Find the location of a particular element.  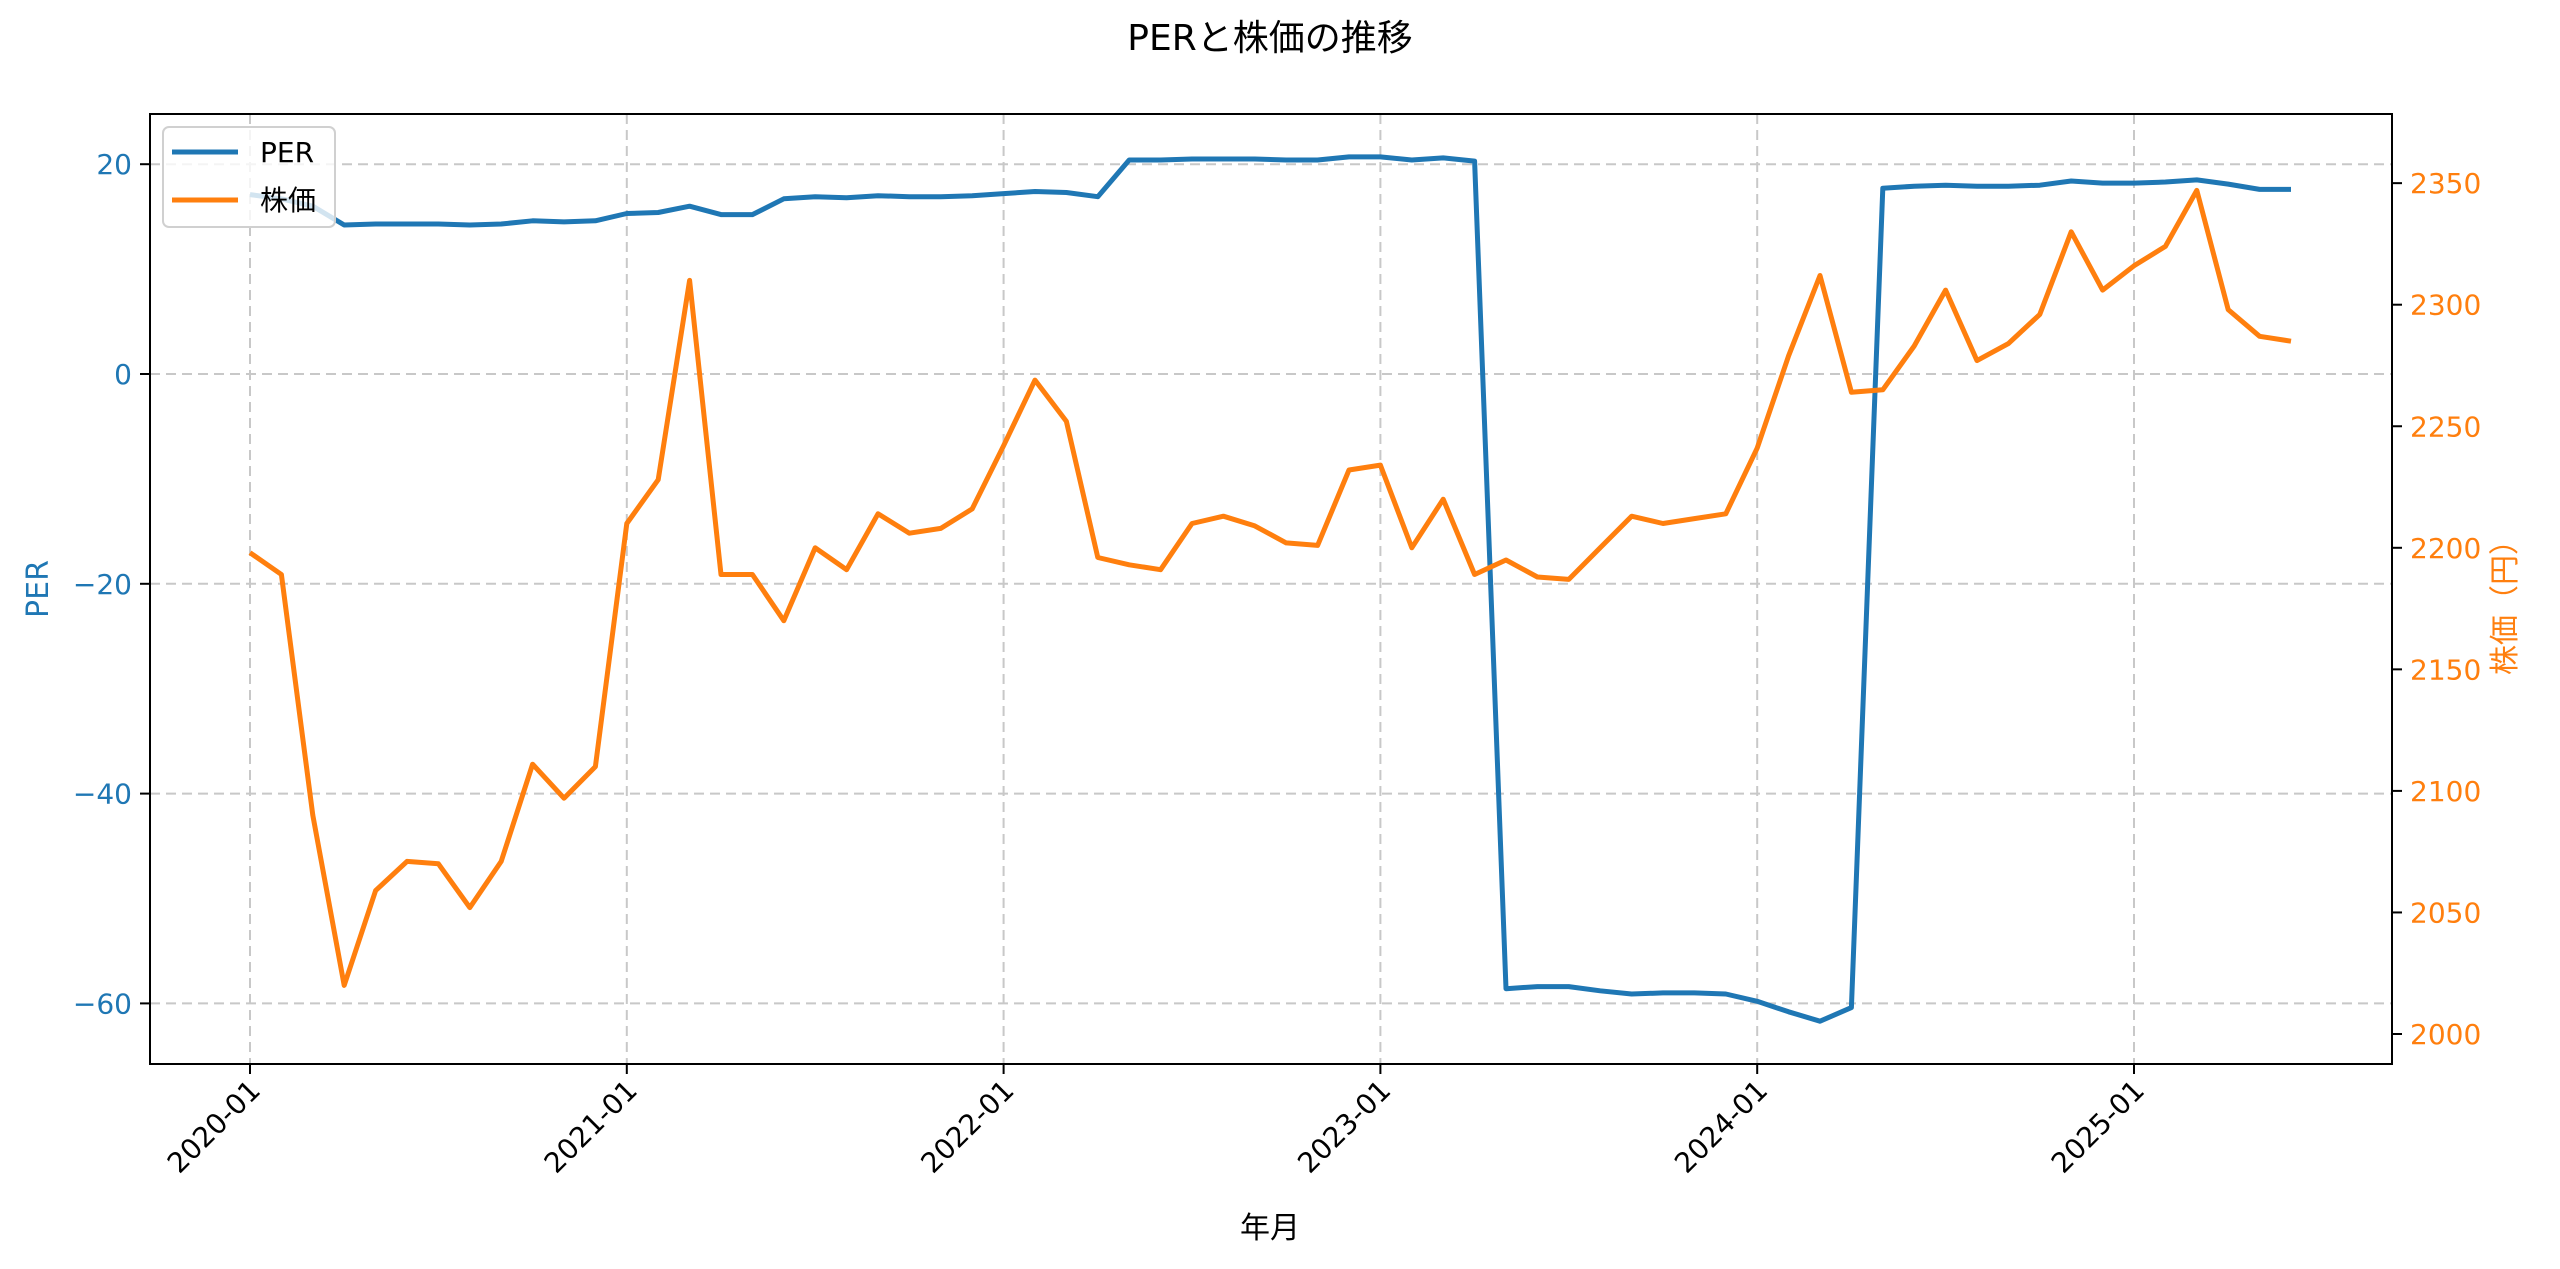

y-right-tick-label: 2100 is located at coordinates (2445, 791).